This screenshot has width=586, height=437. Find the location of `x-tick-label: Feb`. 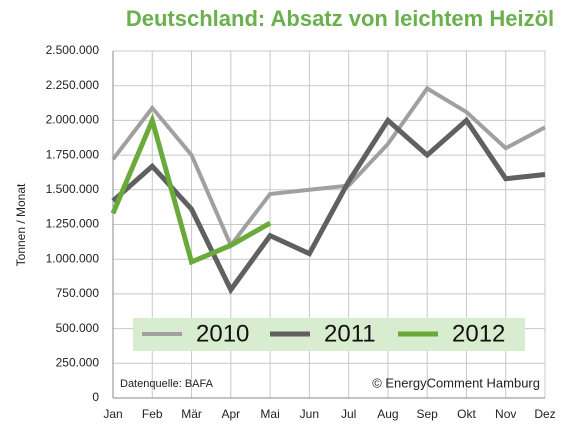

x-tick-label: Feb is located at coordinates (152, 414).